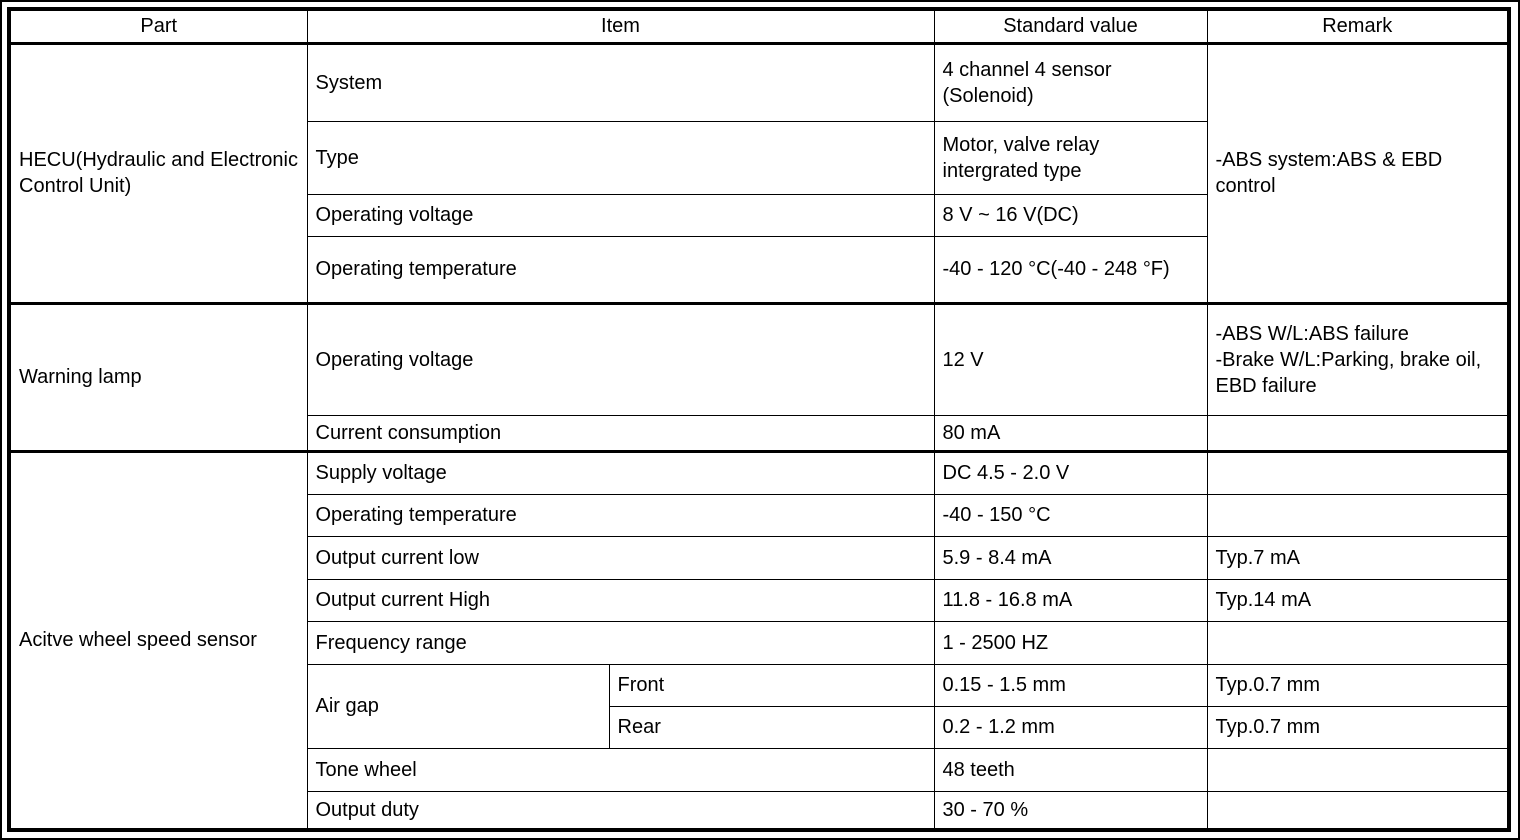  Describe the element at coordinates (1070, 557) in the screenshot. I see `value-cell-output-current-low: 5.9 - 8.4 mA` at that location.